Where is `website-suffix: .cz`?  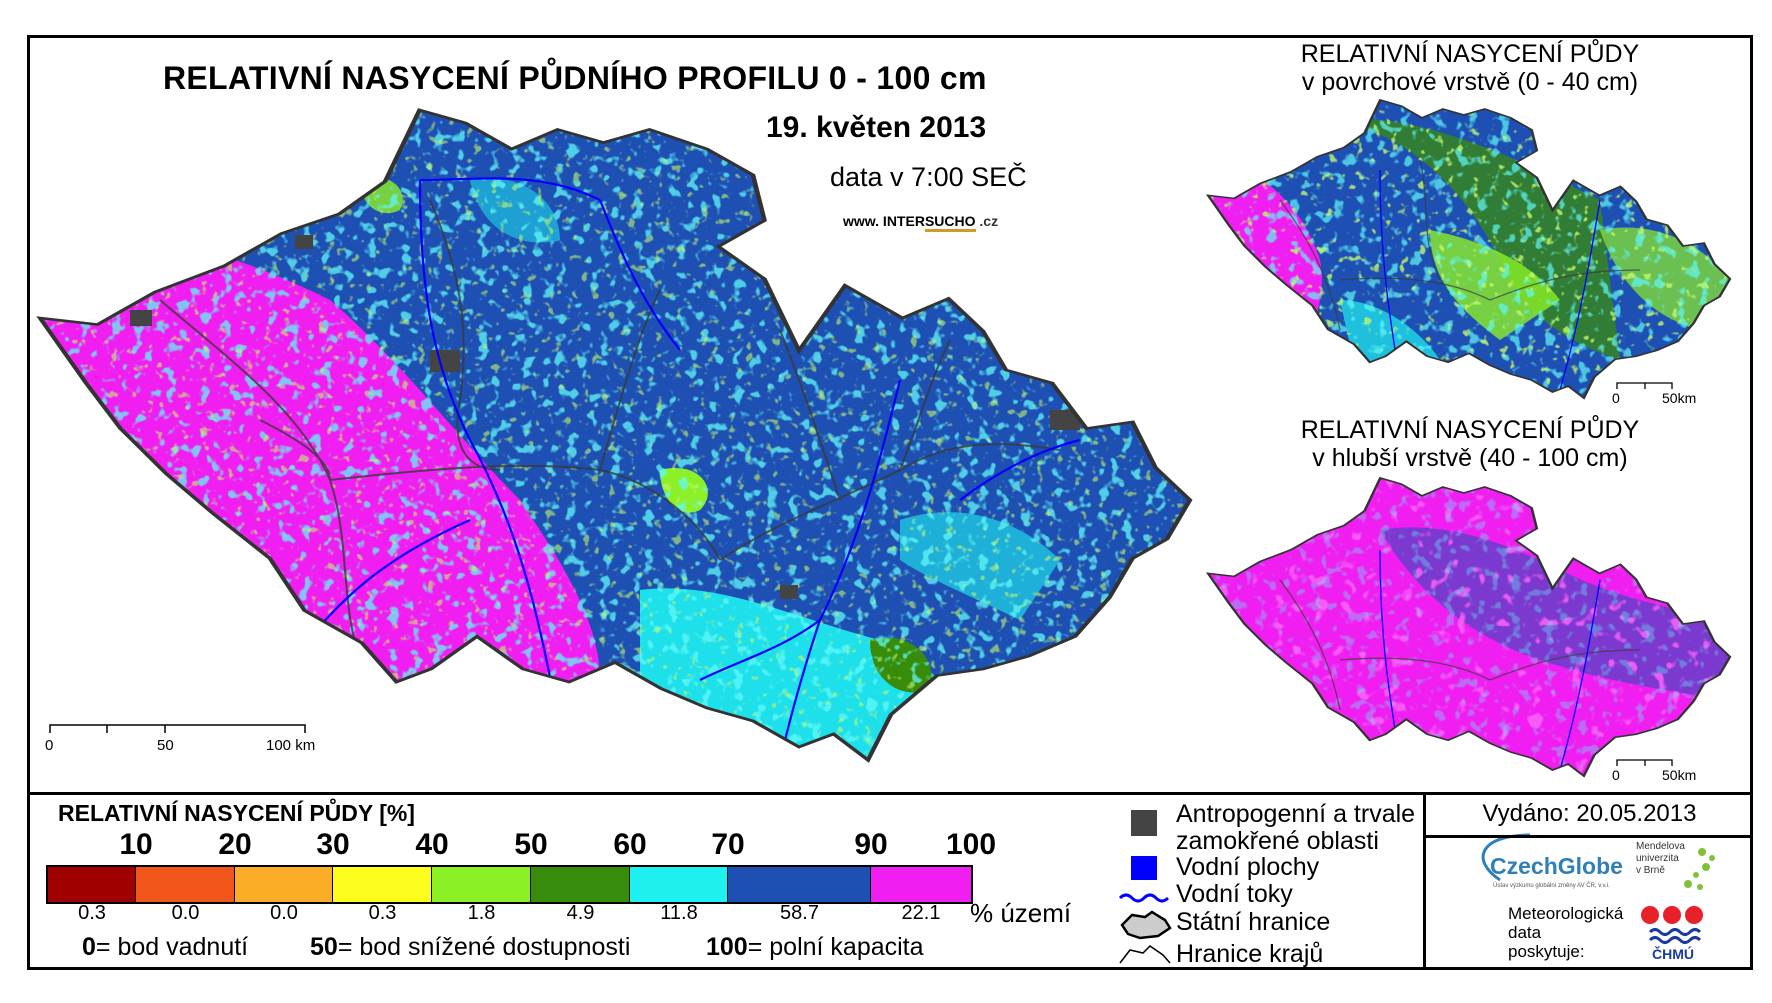 website-suffix: .cz is located at coordinates (987, 221).